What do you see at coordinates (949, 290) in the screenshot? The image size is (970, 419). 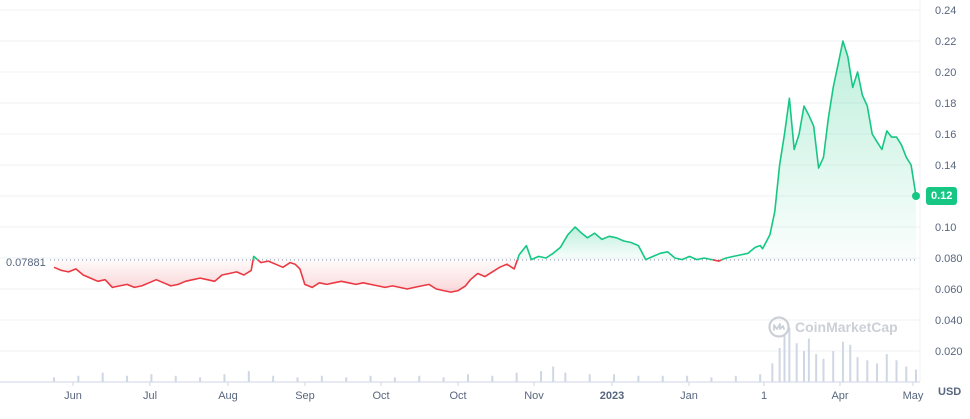 I see `y-tick-label: 0.060` at bounding box center [949, 290].